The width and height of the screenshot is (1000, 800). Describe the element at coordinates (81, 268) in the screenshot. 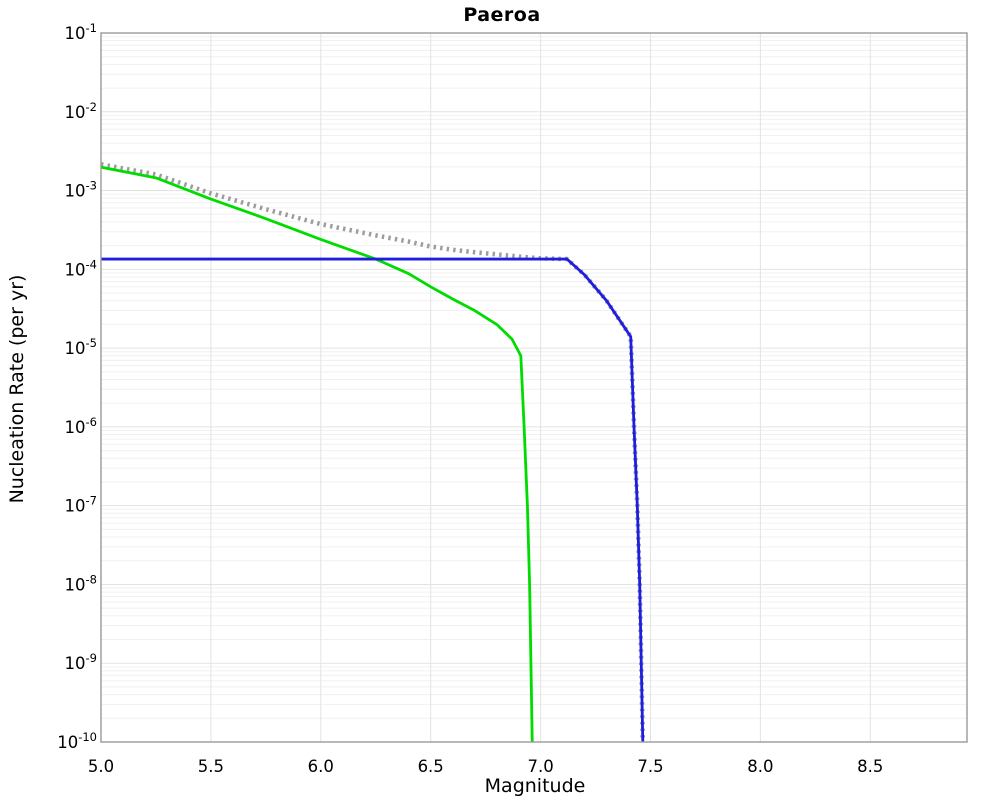

I see `y-tick-label: 10⁻⁴` at that location.